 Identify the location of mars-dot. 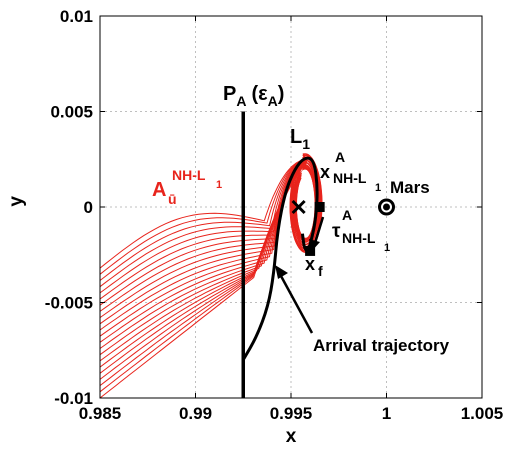
(386, 207).